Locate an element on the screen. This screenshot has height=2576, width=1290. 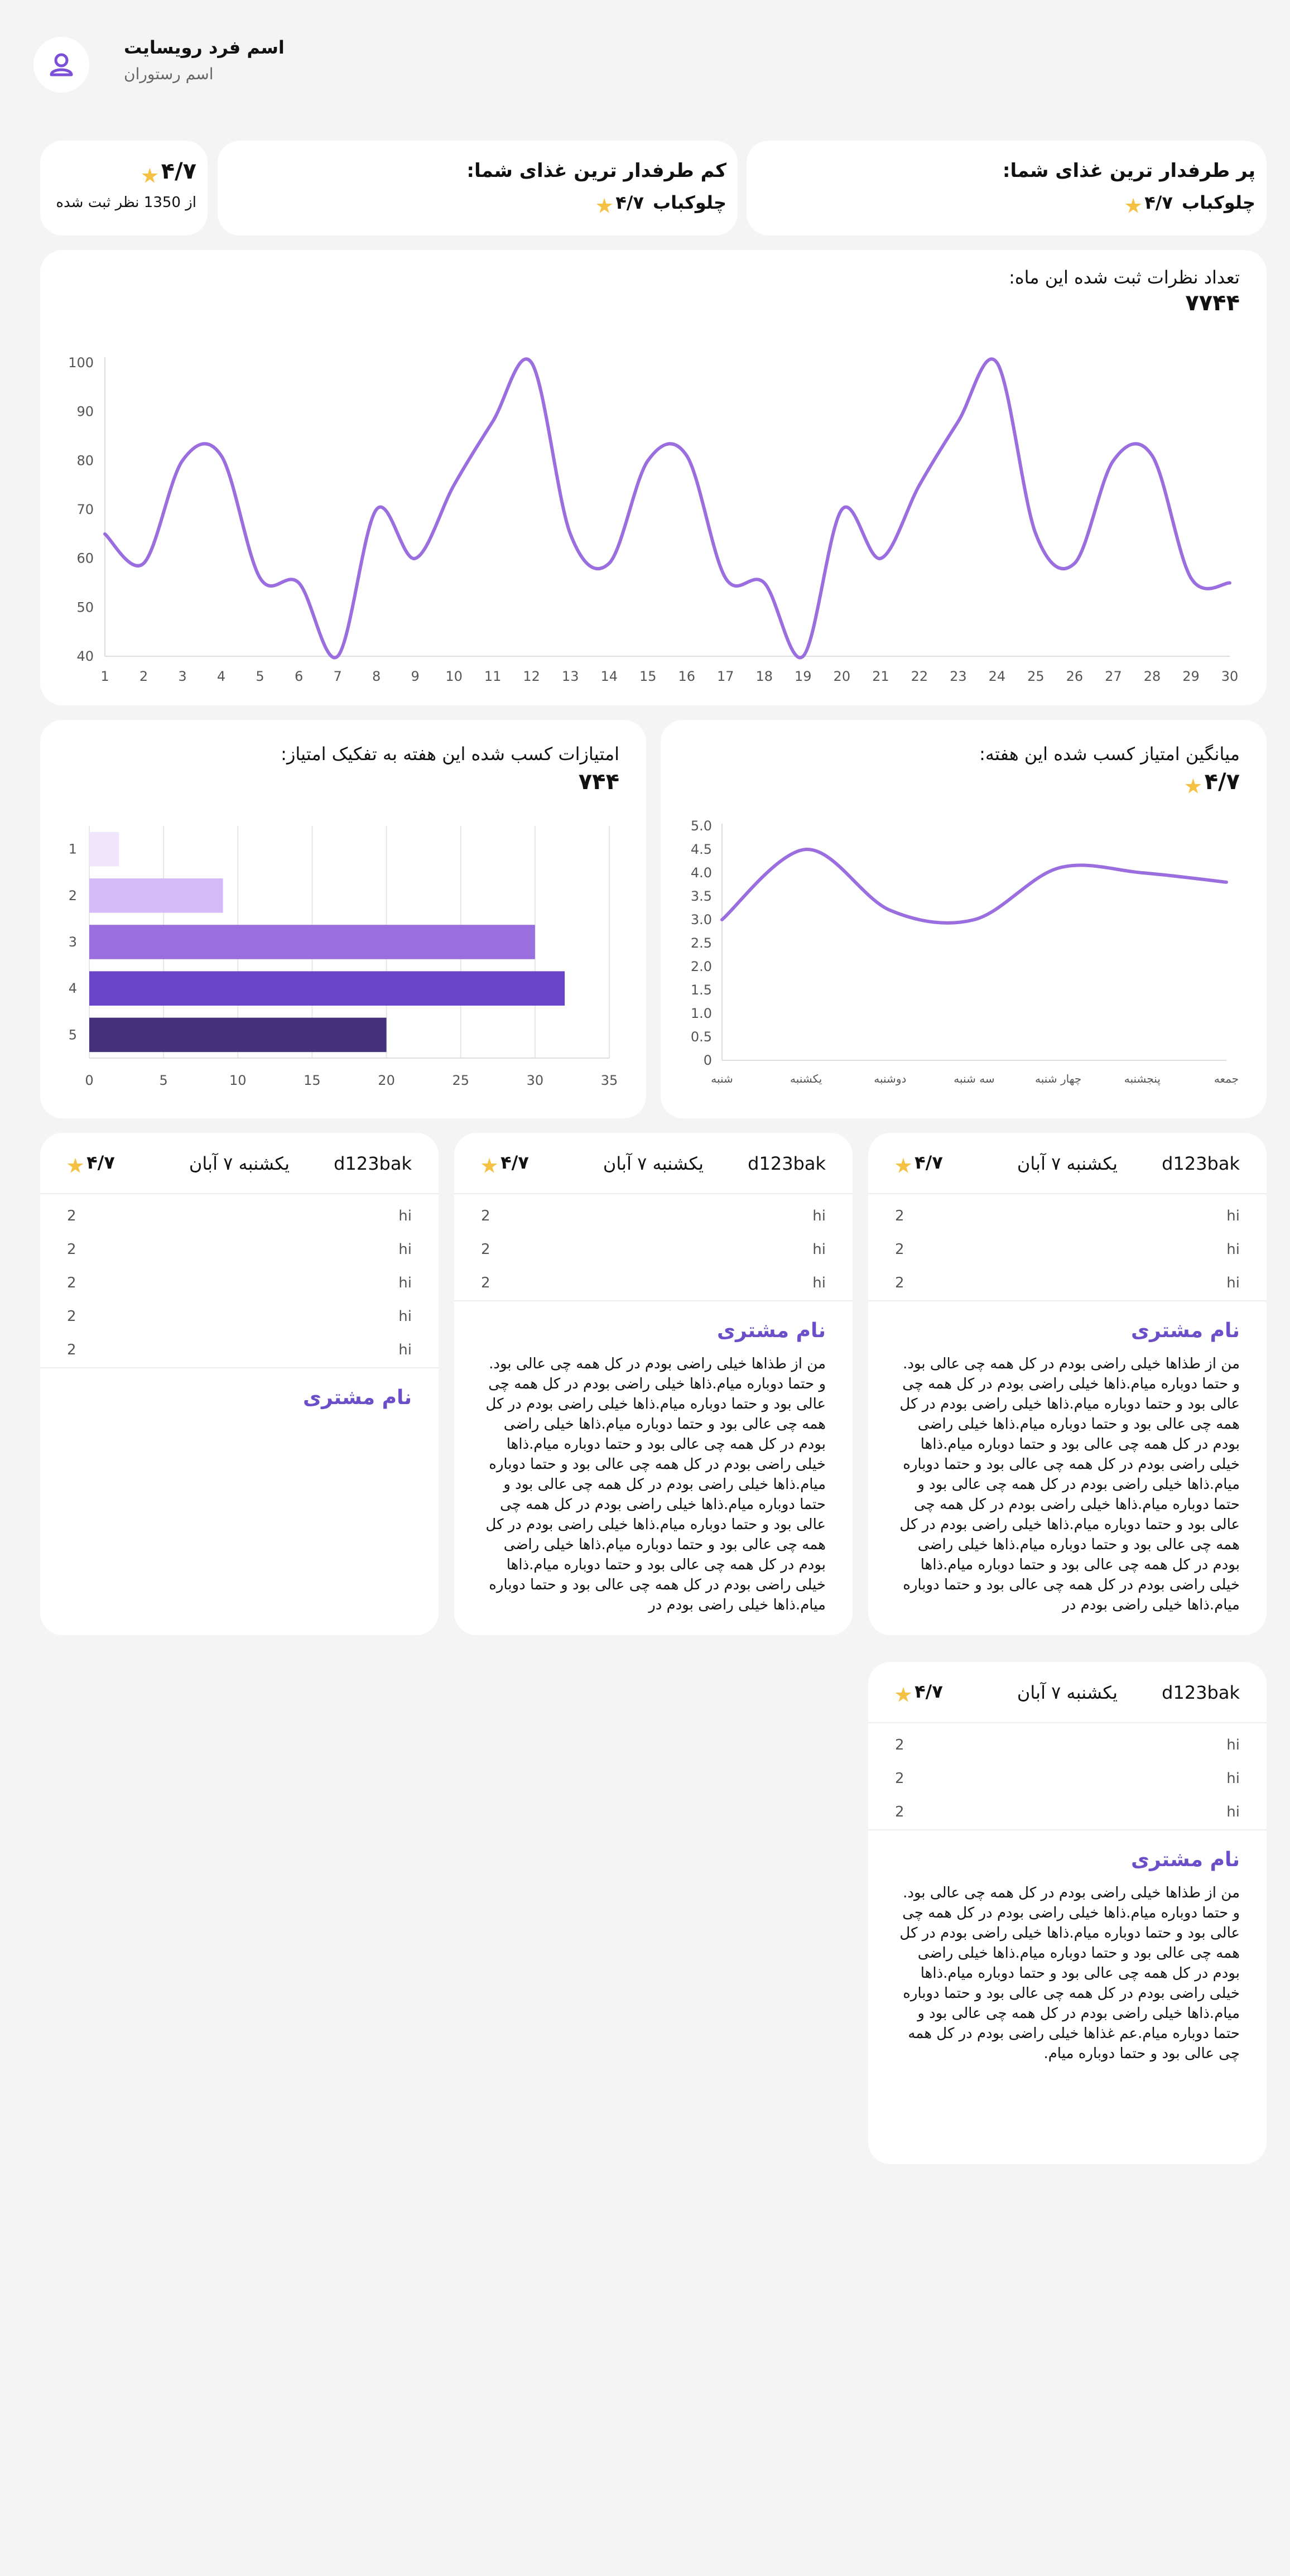
review-header: d123bak یکشنبه ۷ آبان ۴/۷ is located at coordinates (240, 1163).